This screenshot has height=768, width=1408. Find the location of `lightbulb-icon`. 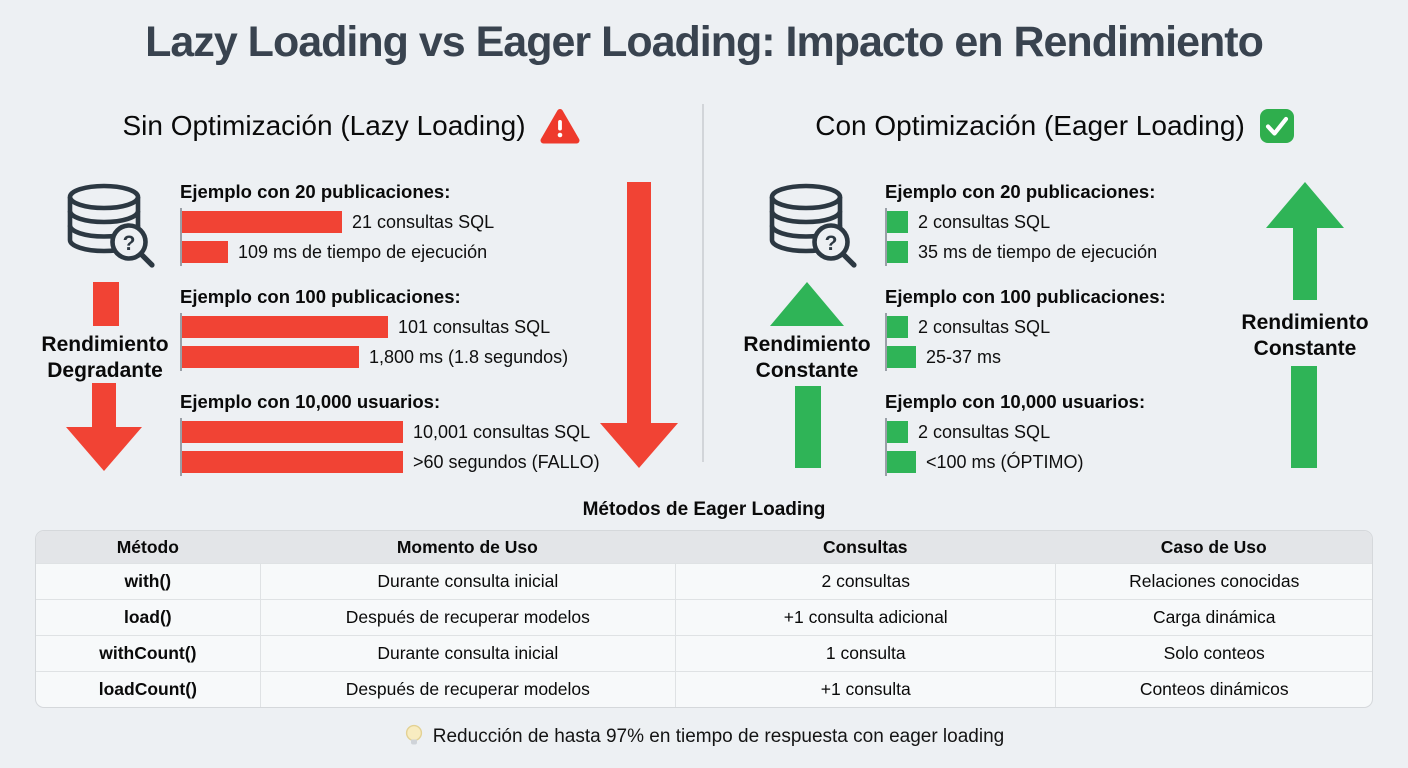

lightbulb-icon is located at coordinates (414, 737).